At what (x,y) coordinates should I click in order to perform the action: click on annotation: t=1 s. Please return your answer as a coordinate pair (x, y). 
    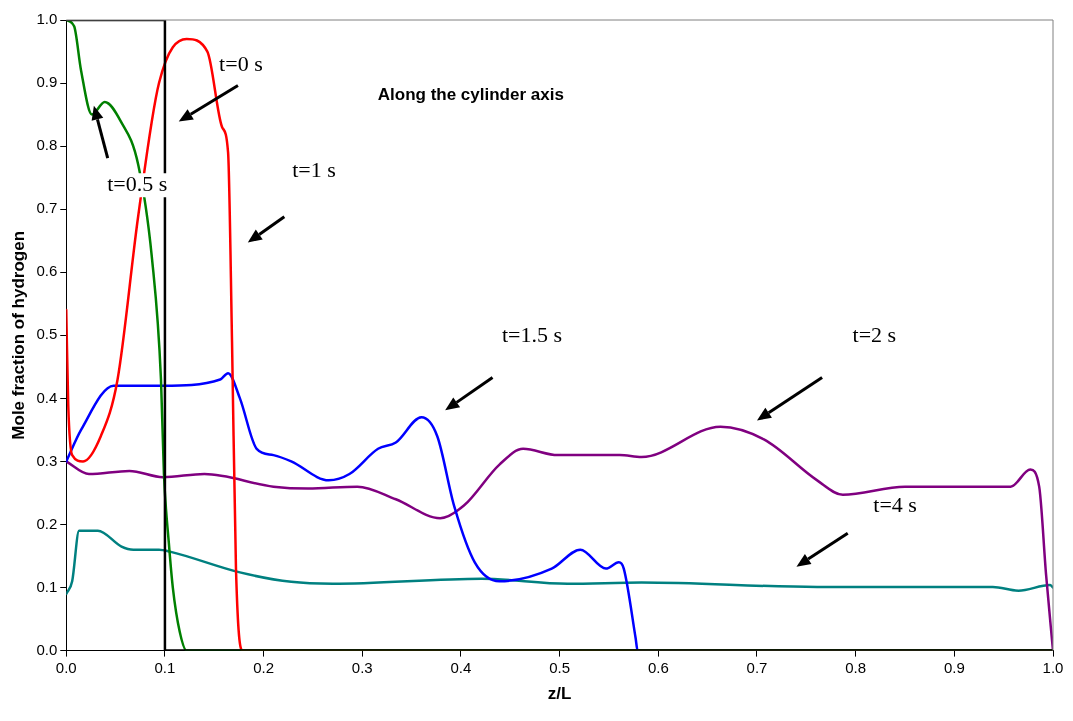
    Looking at the image, I should click on (314, 170).